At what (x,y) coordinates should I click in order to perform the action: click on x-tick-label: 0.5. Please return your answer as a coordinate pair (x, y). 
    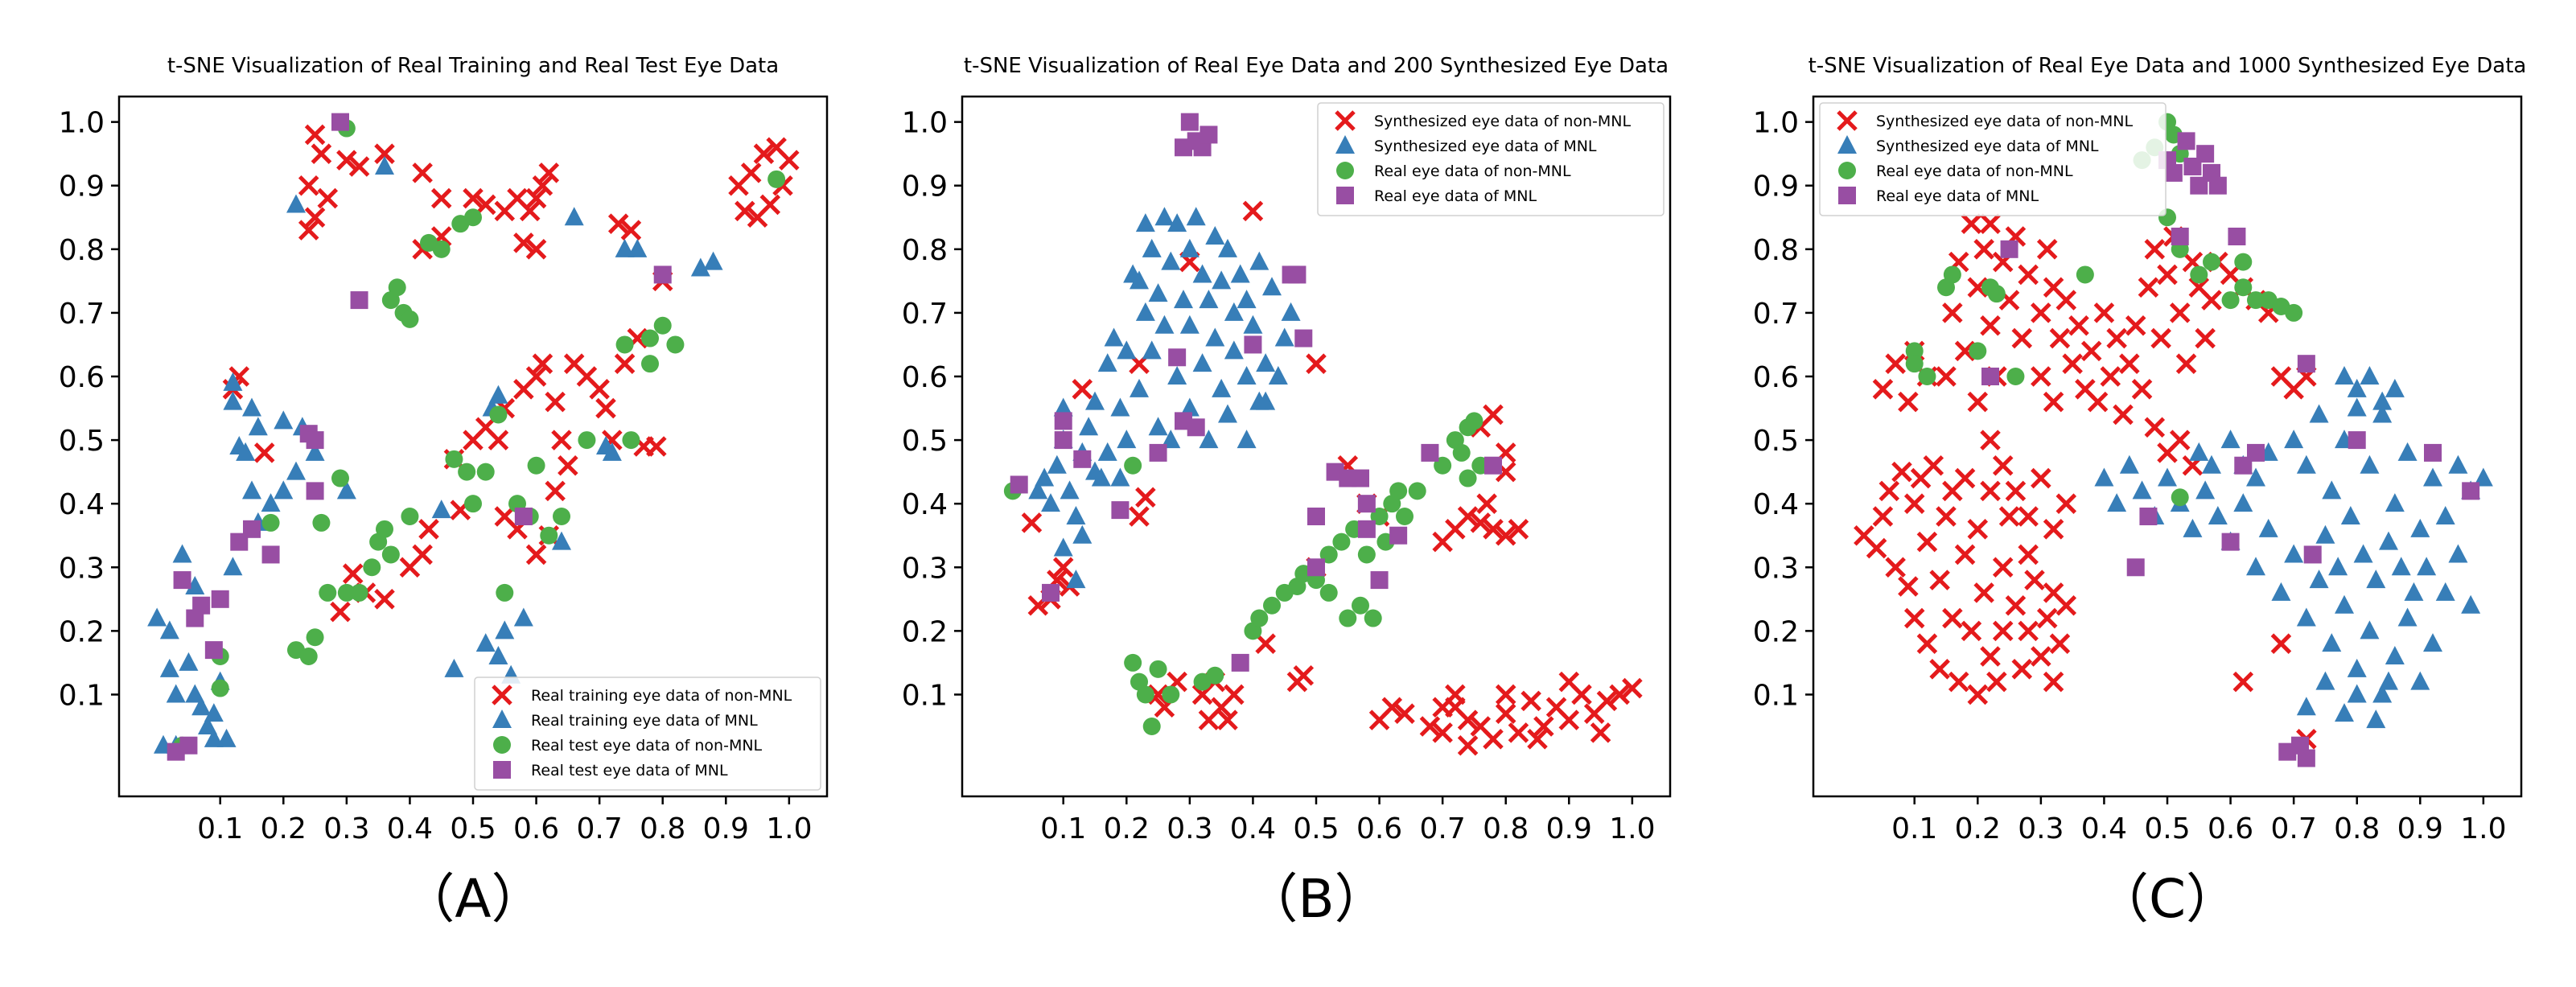
    Looking at the image, I should click on (1316, 828).